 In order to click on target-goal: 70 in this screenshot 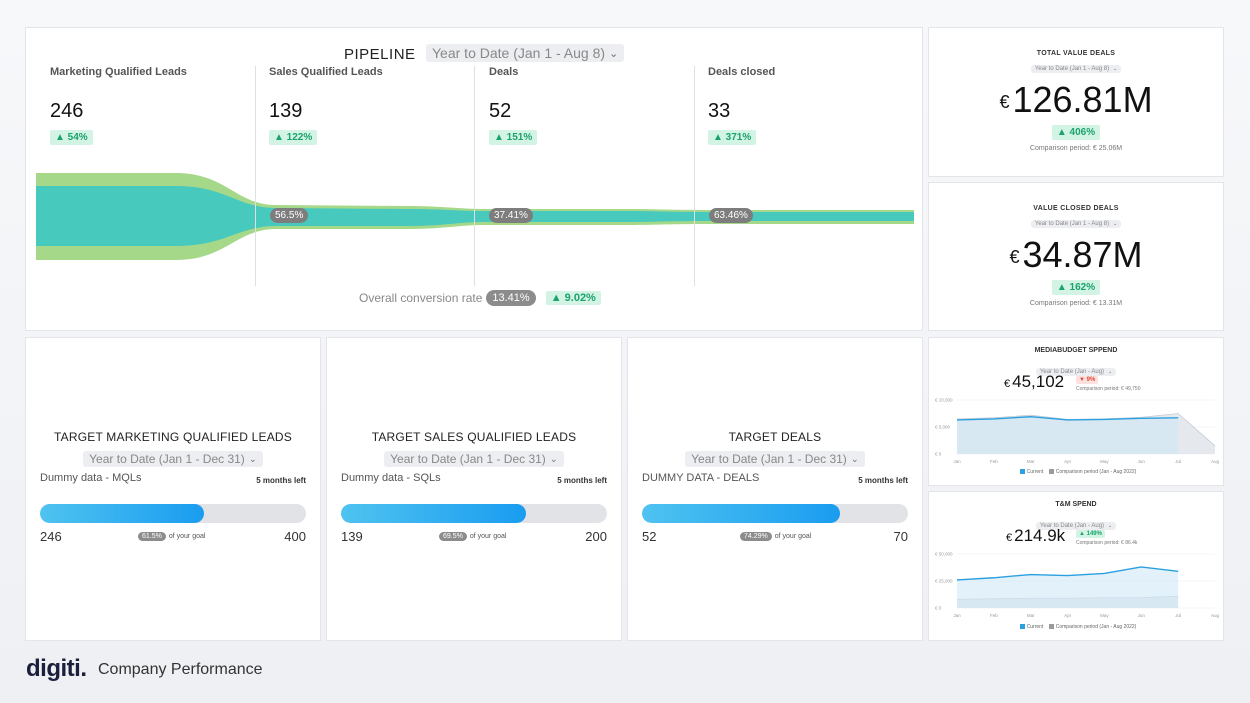, I will do `click(900, 536)`.